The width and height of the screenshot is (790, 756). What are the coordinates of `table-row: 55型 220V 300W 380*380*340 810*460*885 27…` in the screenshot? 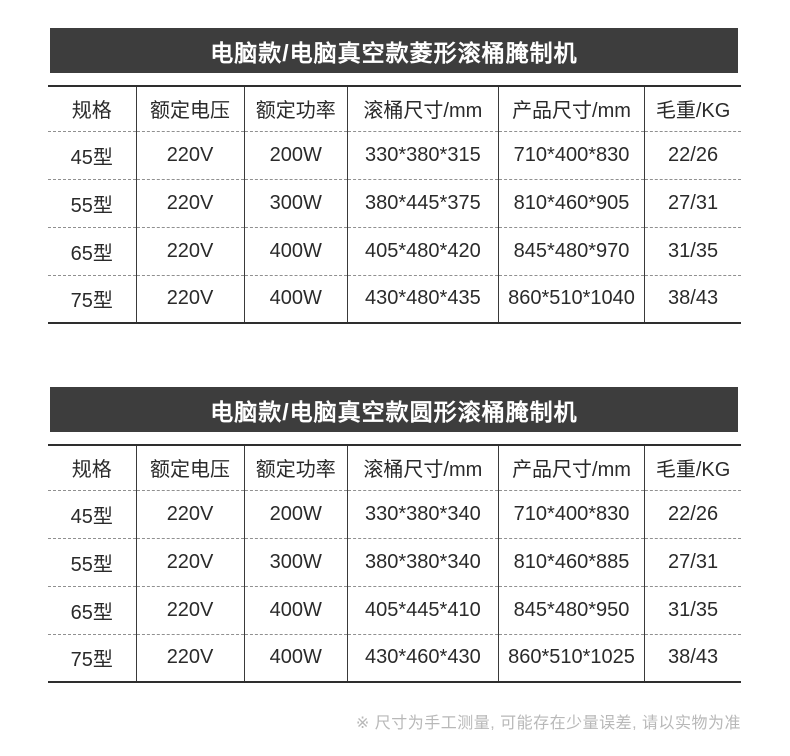 It's located at (394, 562).